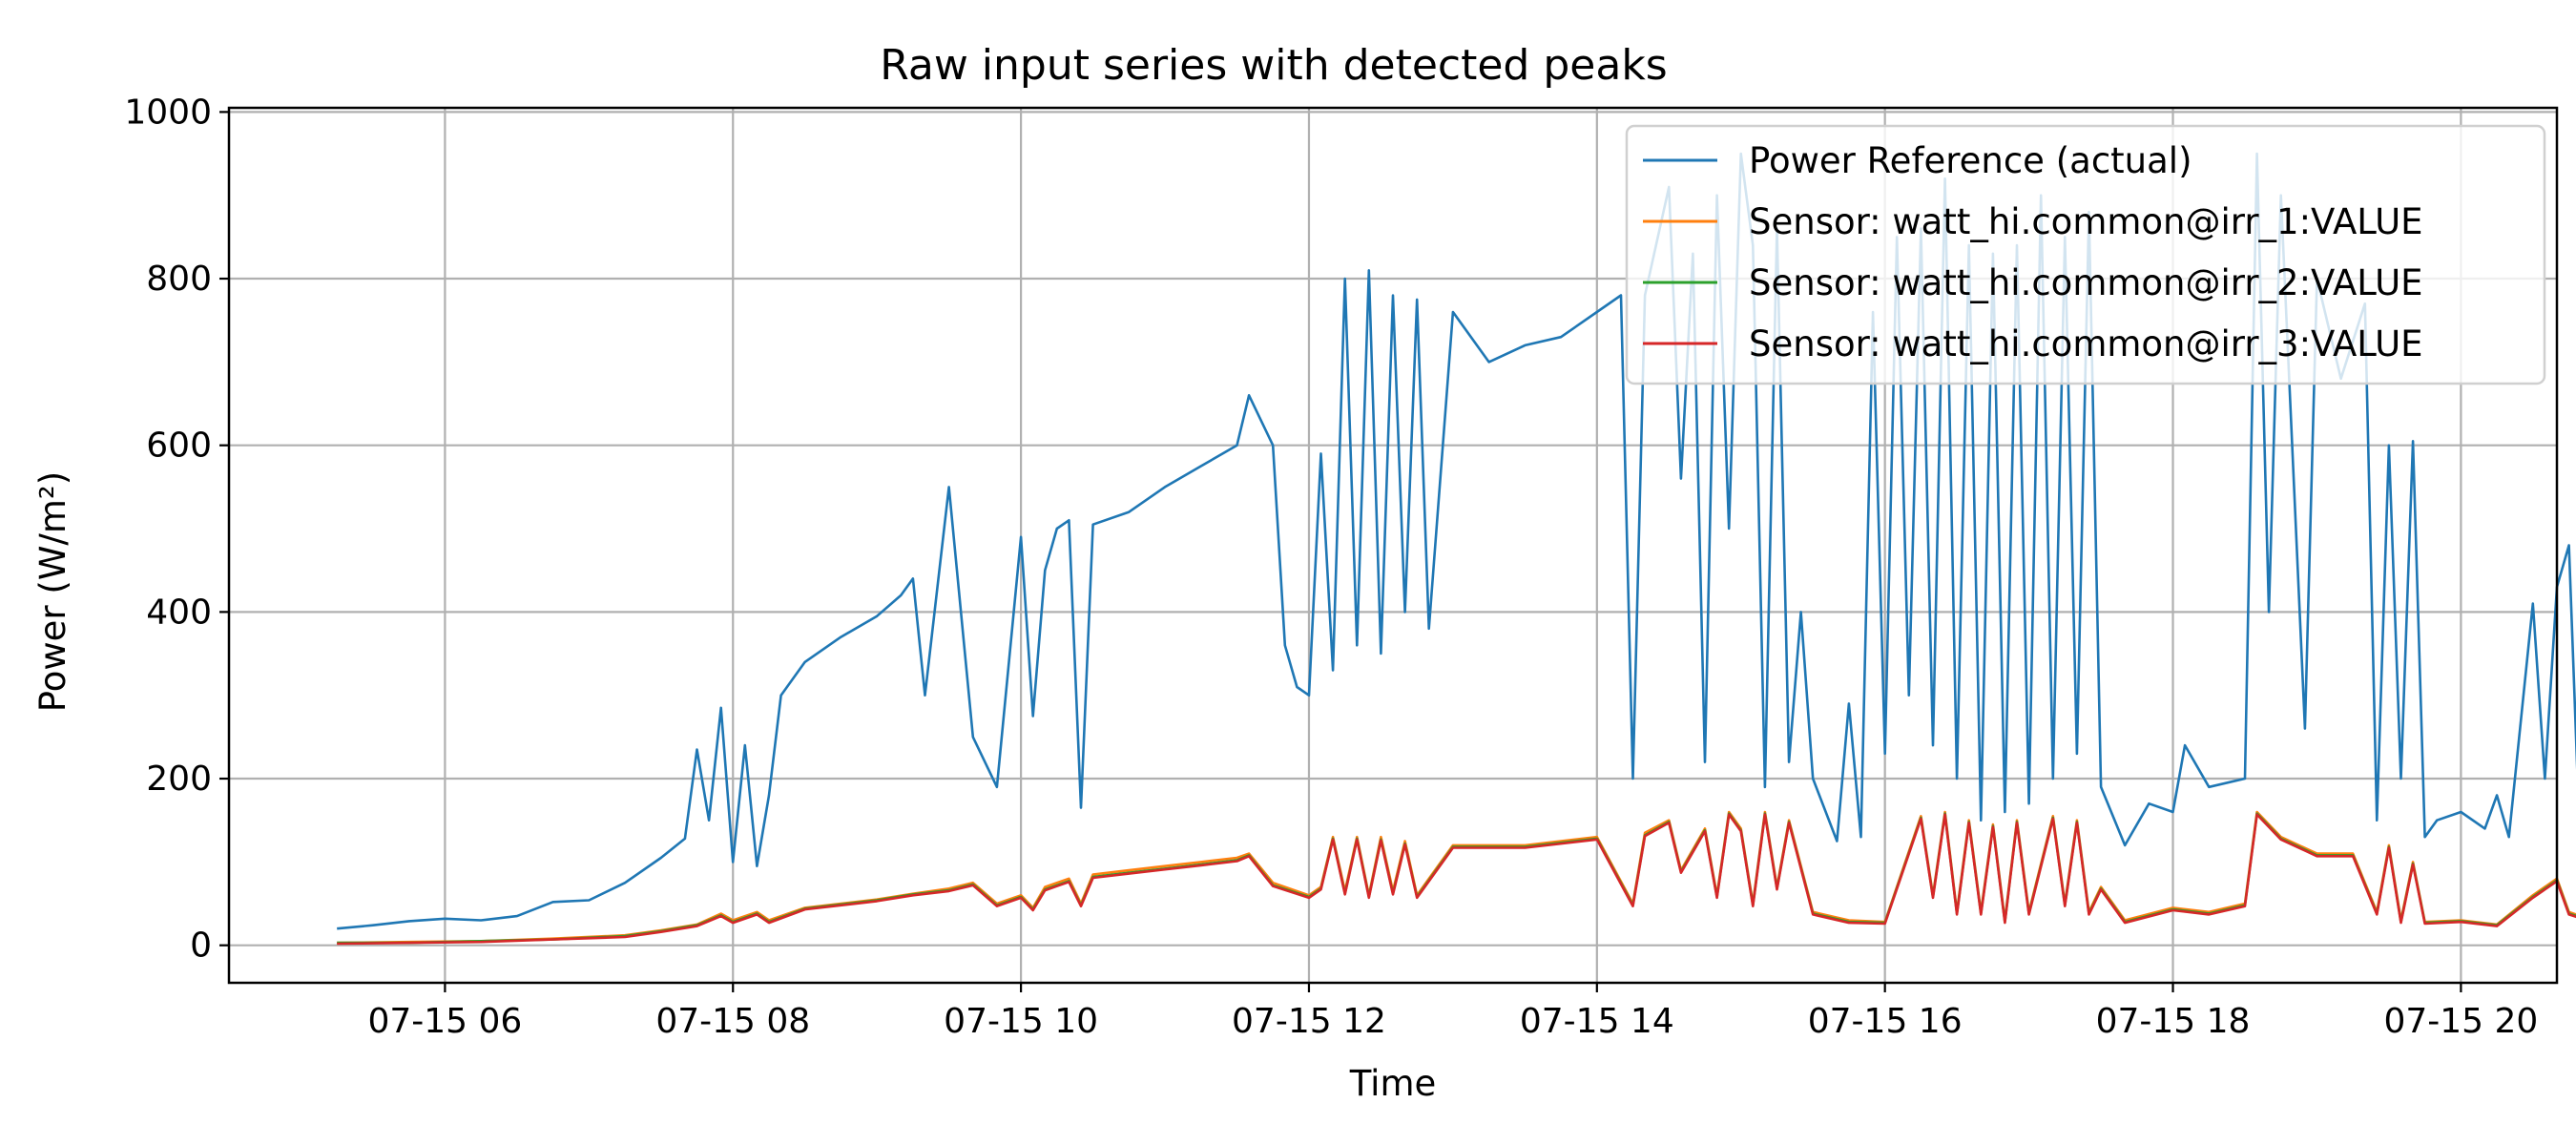 This screenshot has width=2576, height=1145. What do you see at coordinates (1393, 1083) in the screenshot?
I see `x-axis-title: Time` at bounding box center [1393, 1083].